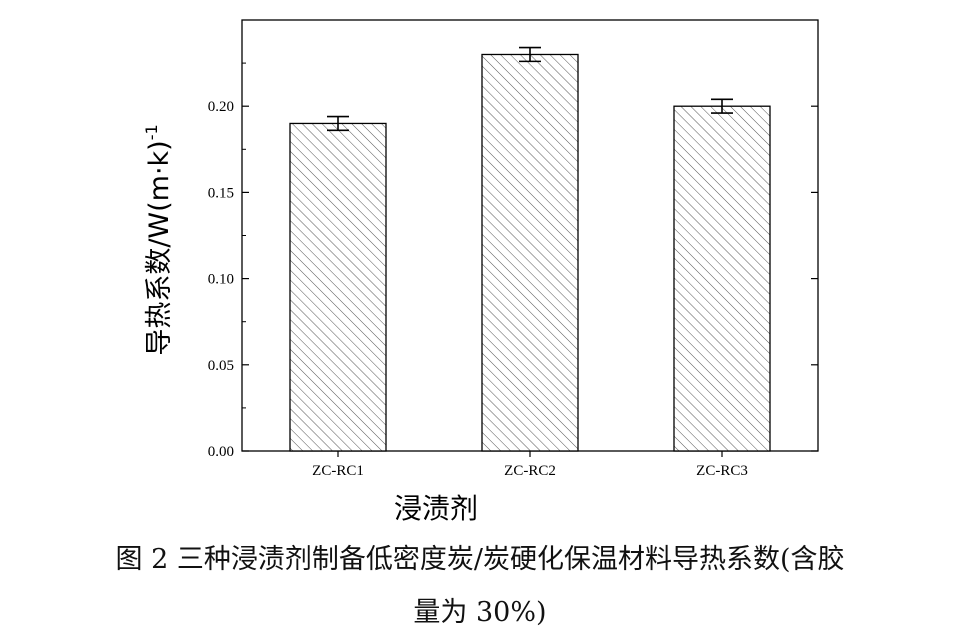  Describe the element at coordinates (151, 132) in the screenshot. I see `y-axis-title-superscript: -1` at that location.